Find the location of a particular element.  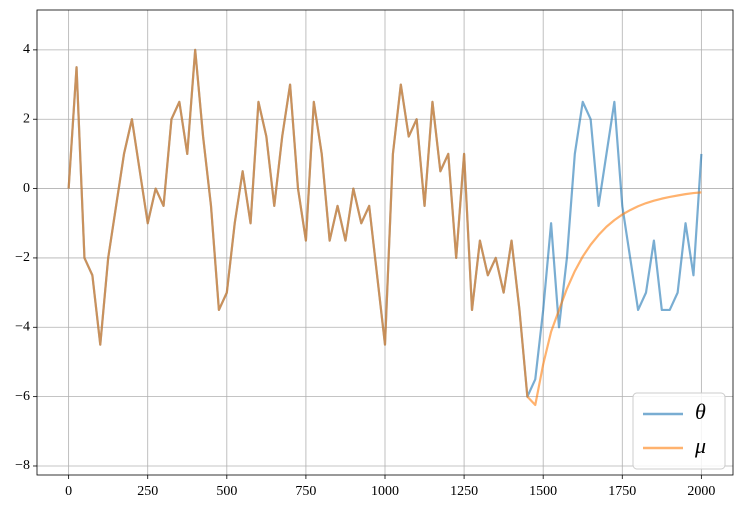

x-tick-label: 1500 is located at coordinates (543, 491).